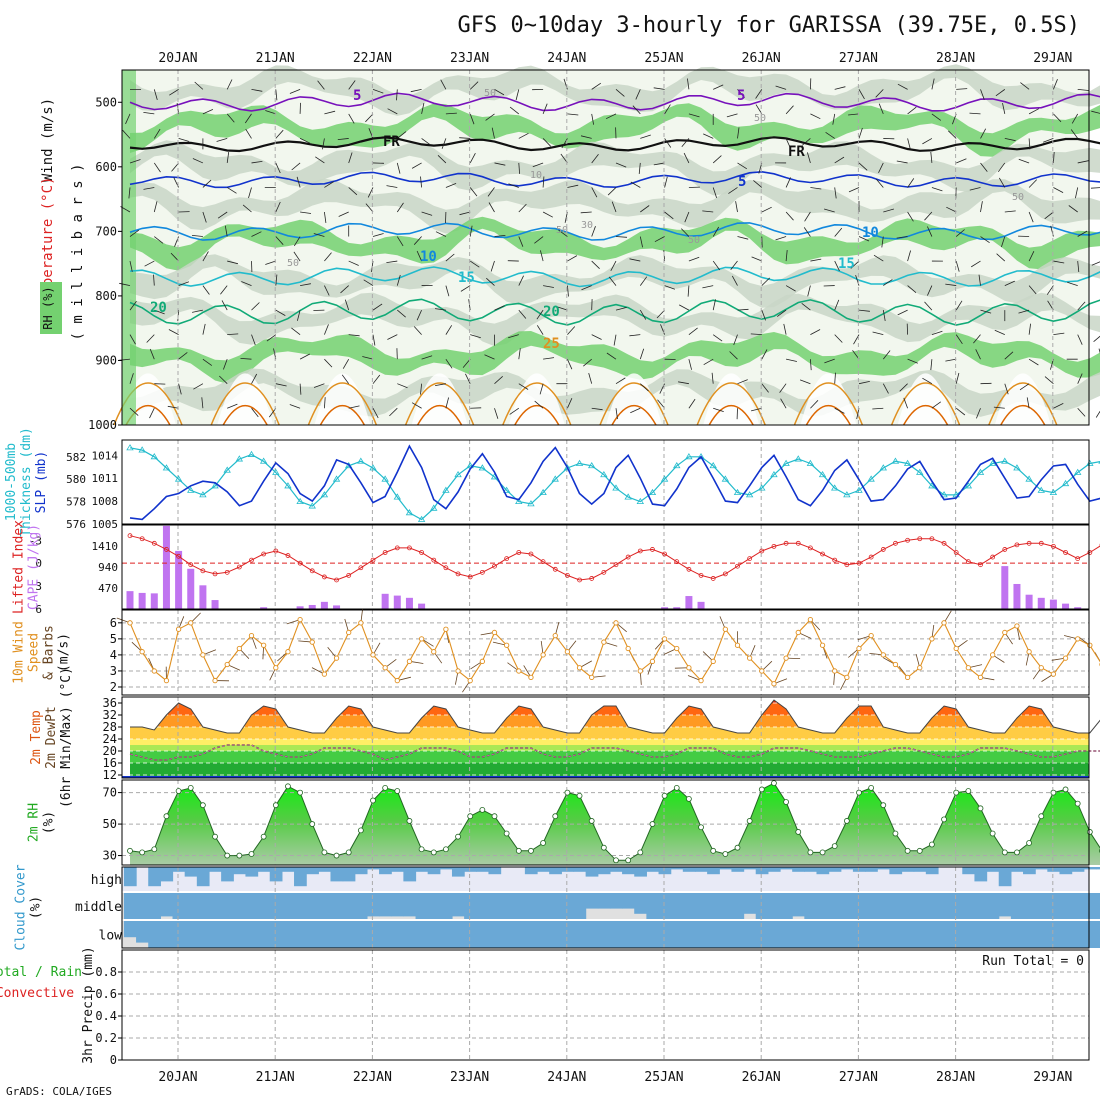  Describe the element at coordinates (634, 399) in the screenshot. I see `boundary-layer-dry-bump` at that location.